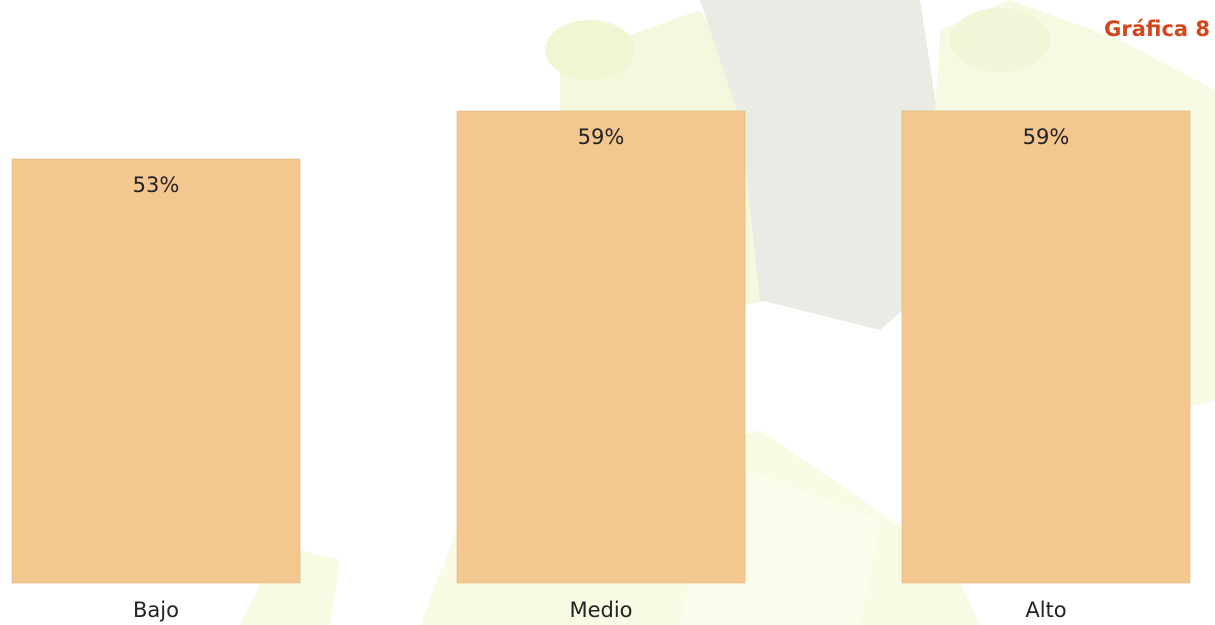 The image size is (1215, 625). Describe the element at coordinates (156, 610) in the screenshot. I see `x-tick-label: Bajo` at that location.